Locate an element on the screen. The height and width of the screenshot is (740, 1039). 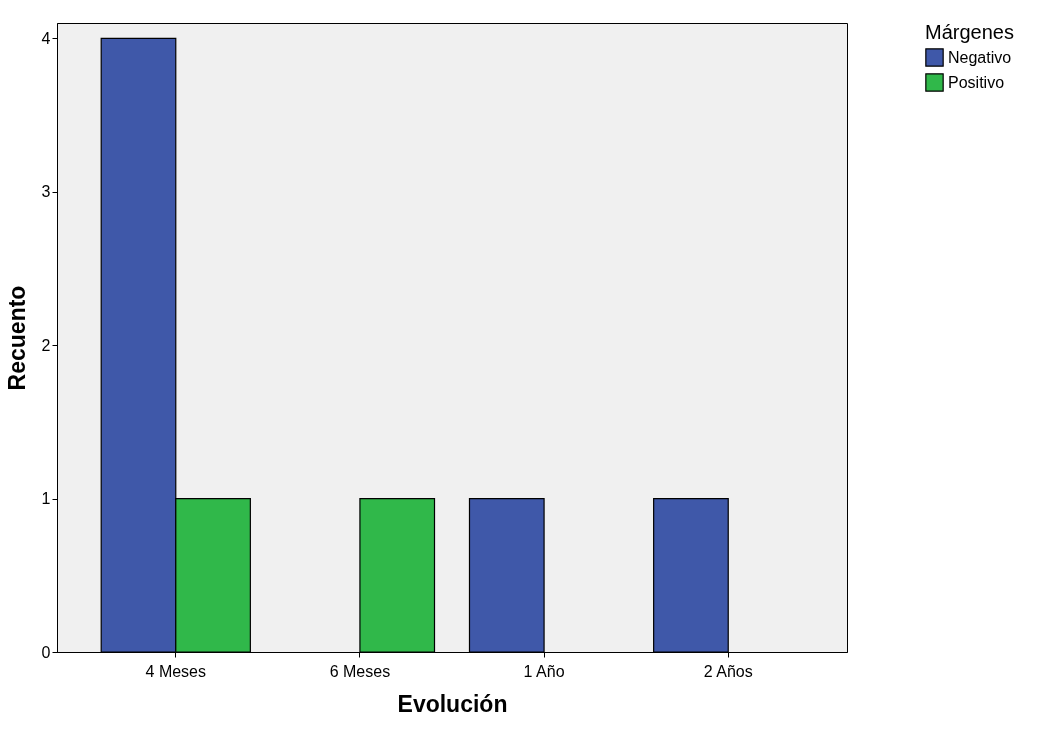
y-tick-label: 1 is located at coordinates (46, 499).